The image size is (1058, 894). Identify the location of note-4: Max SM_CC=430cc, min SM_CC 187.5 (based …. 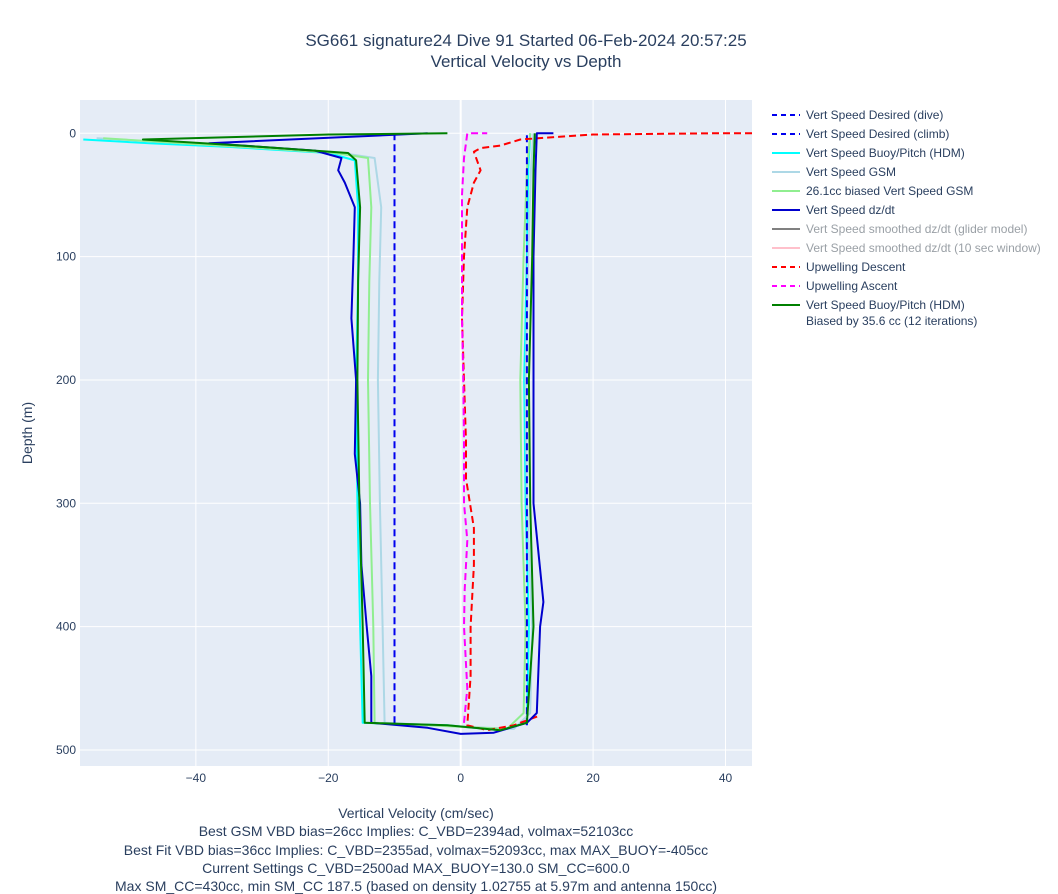
(416, 886).